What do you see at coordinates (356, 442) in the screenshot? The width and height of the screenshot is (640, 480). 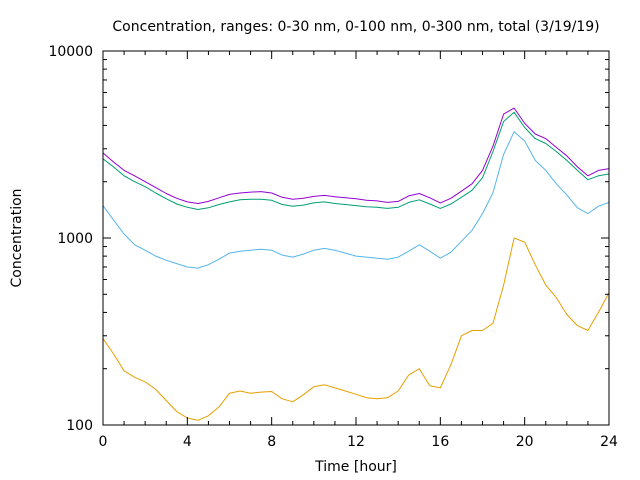 I see `x-tick-label: 12` at bounding box center [356, 442].